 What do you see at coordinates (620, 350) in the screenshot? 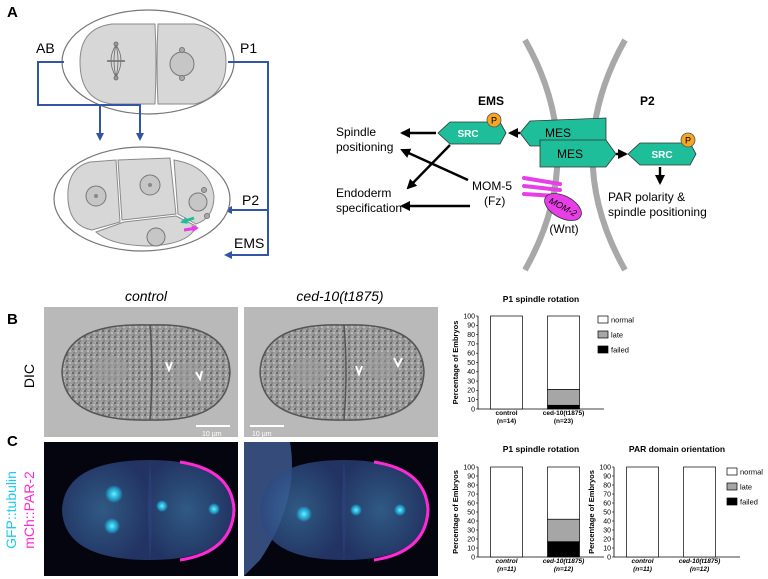
I see `legend-label-failed: failed` at bounding box center [620, 350].